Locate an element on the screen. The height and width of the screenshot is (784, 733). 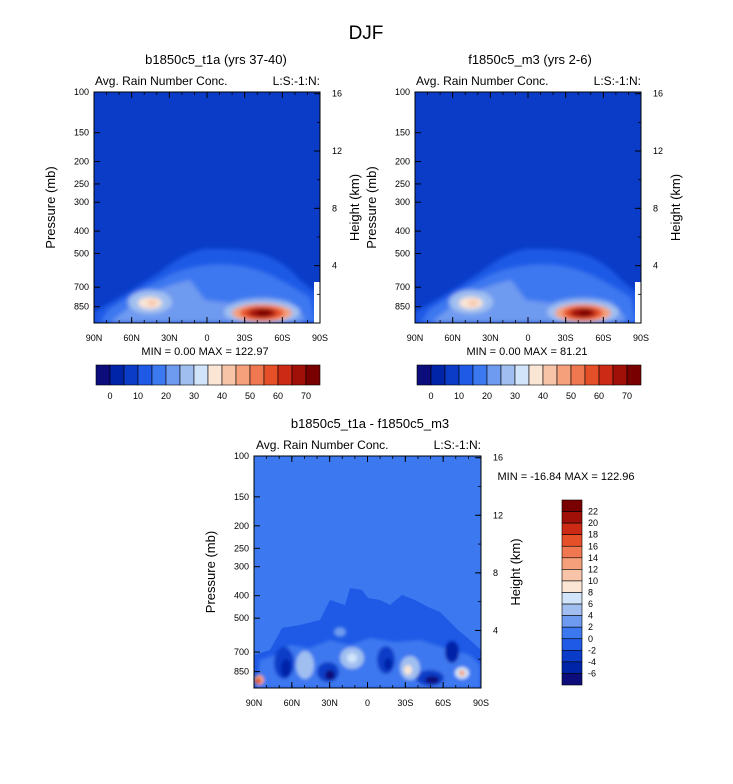
y-tick-label: 300 is located at coordinates (241, 567).